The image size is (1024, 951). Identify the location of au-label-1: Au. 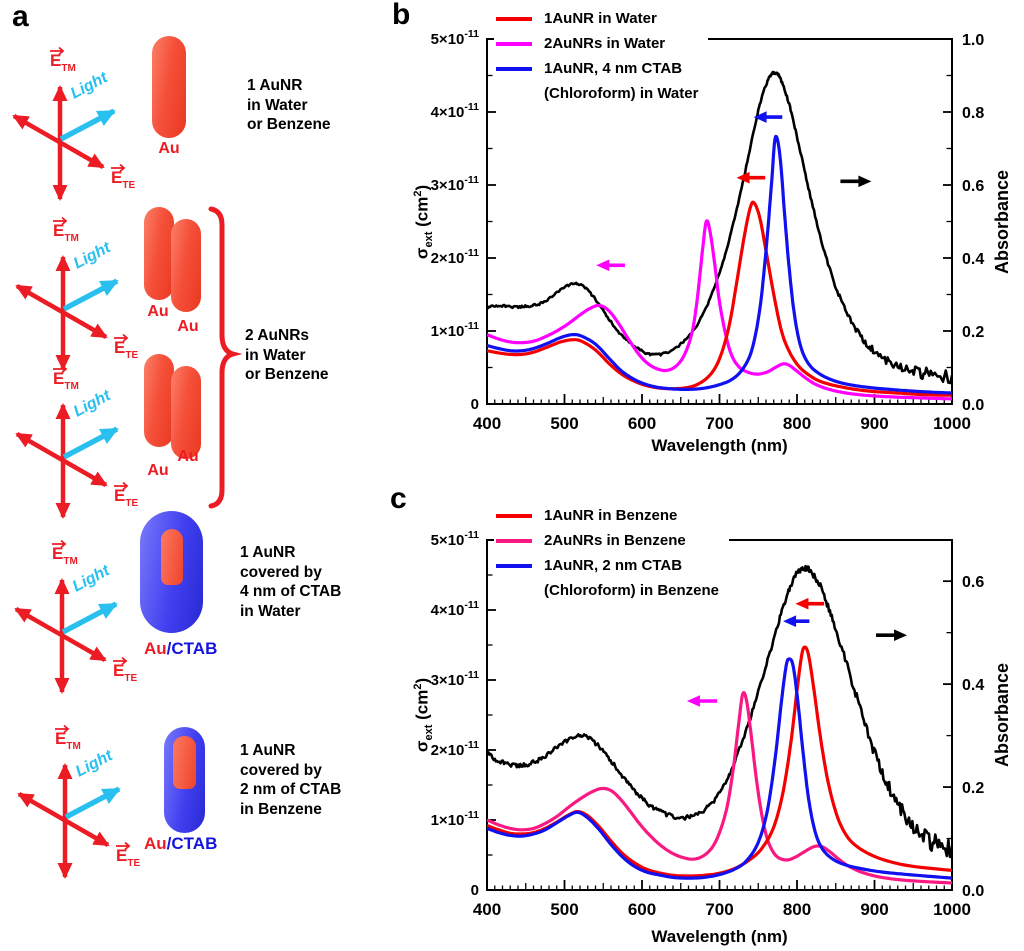
(169, 148).